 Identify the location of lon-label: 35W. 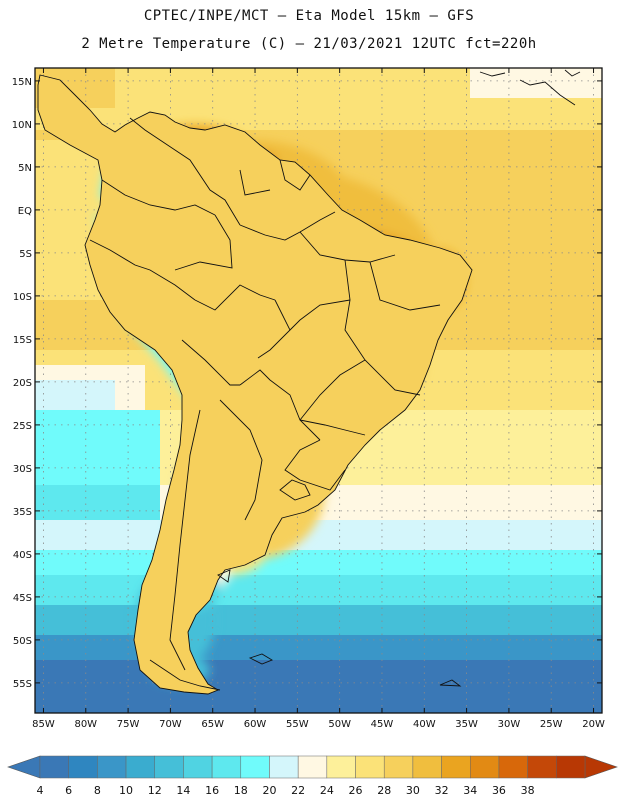
(466, 724).